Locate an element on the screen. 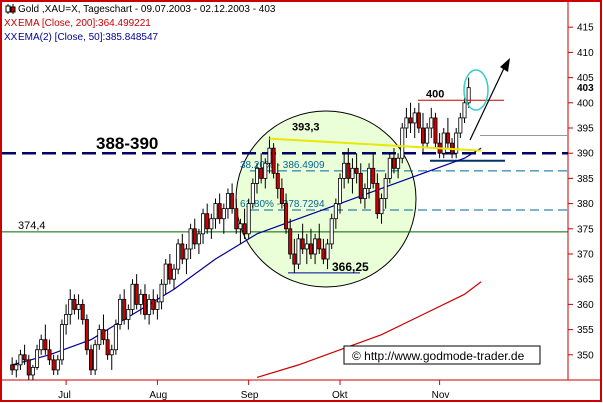 The image size is (603, 403). yellow-trend-line is located at coordinates (375, 144).